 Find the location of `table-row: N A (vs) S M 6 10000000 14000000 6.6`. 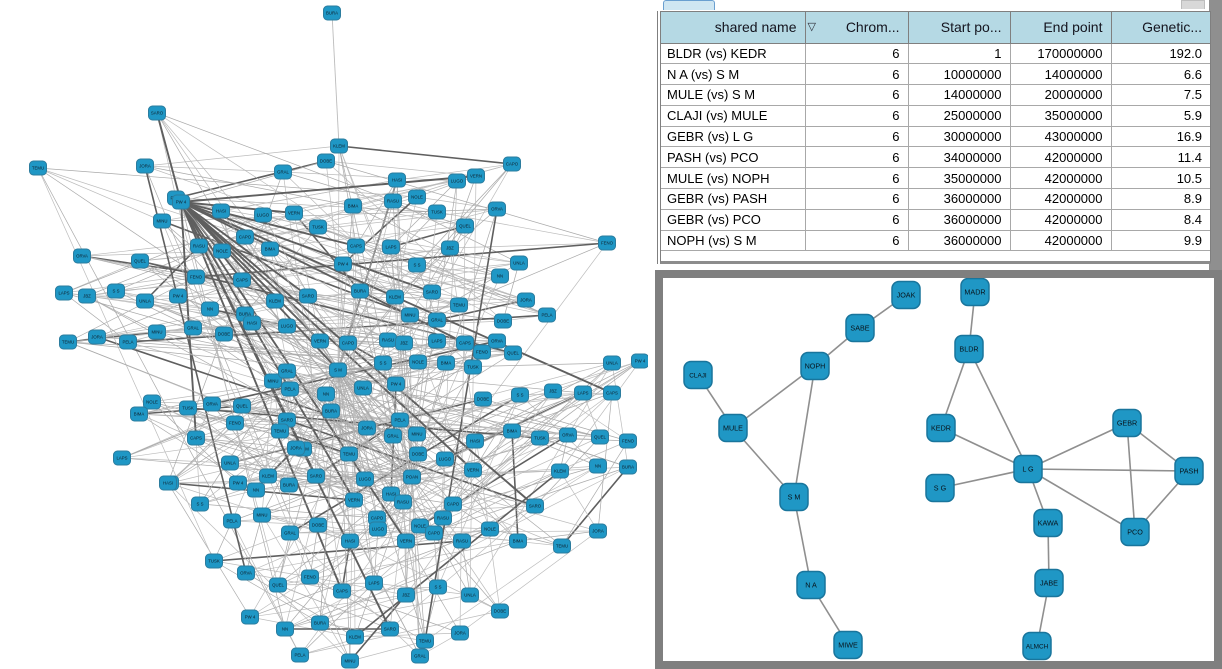

table-row: N A (vs) S M 6 10000000 14000000 6.6 is located at coordinates (935, 74).